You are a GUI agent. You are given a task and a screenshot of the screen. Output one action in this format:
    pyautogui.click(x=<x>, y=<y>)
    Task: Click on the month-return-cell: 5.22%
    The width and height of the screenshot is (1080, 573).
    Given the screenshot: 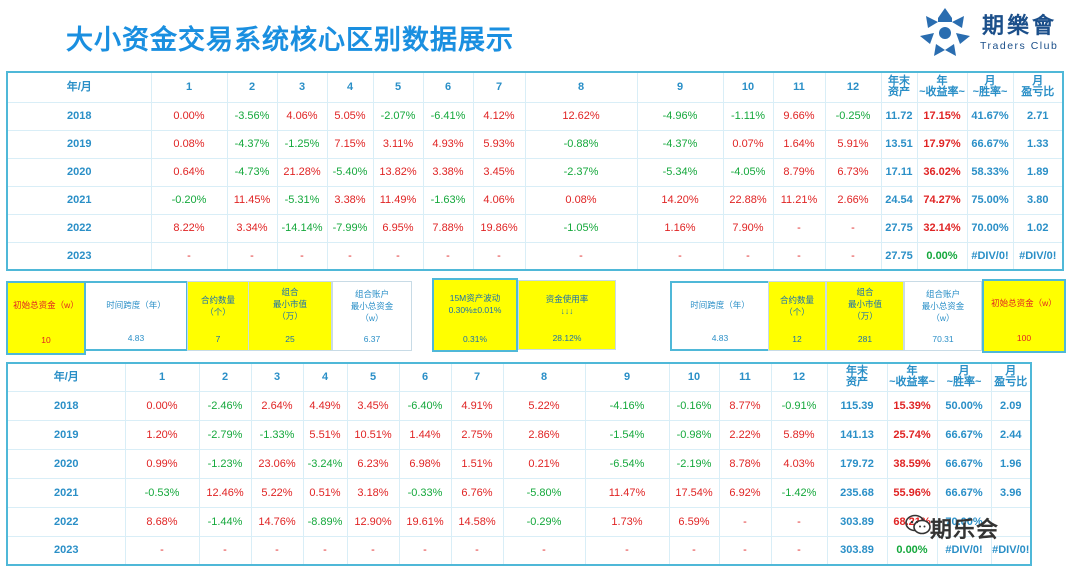 What is the action you would take?
    pyautogui.click(x=277, y=492)
    